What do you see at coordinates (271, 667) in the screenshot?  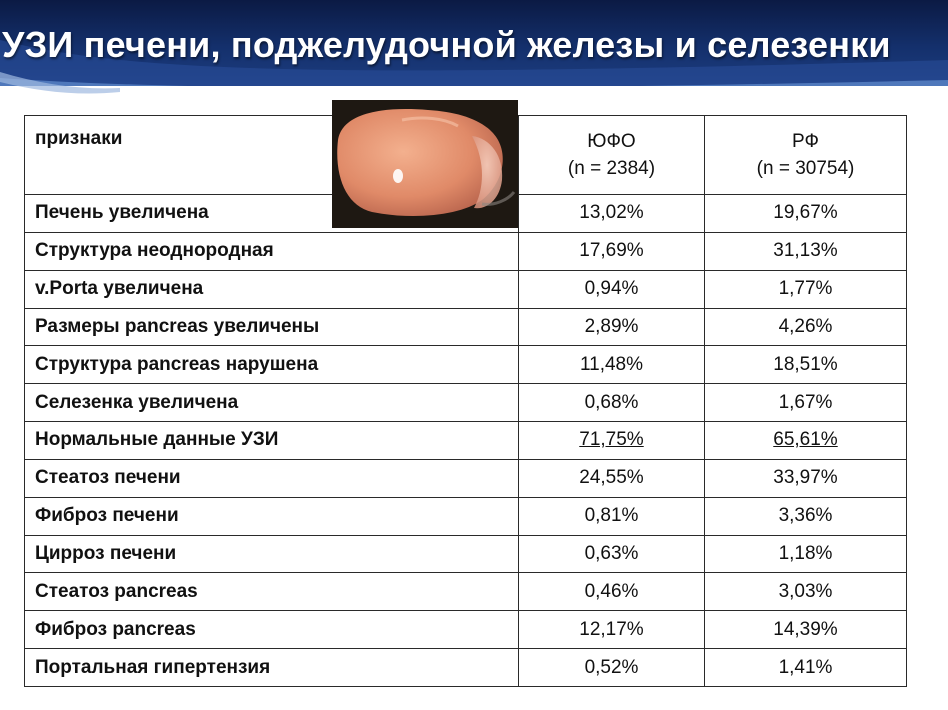 I see `row-label: Портальная гипертензия` at bounding box center [271, 667].